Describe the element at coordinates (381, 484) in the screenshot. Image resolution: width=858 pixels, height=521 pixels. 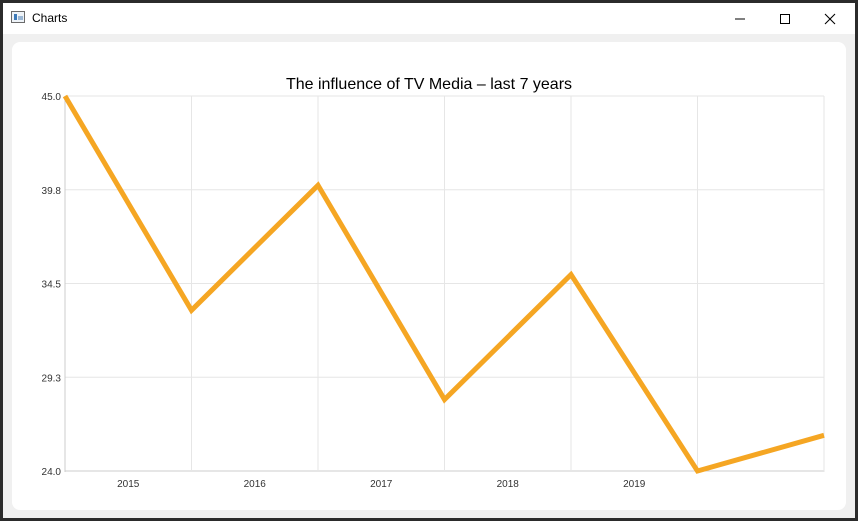
I see `x-tick-label: 2017` at that location.